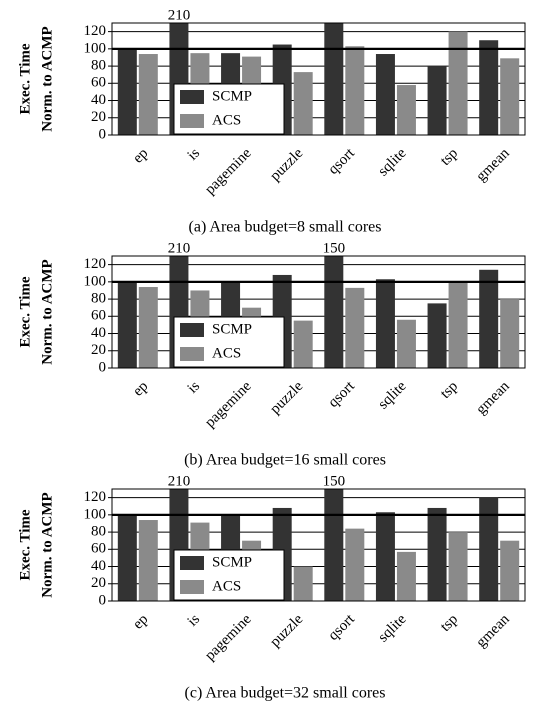 Image resolution: width=547 pixels, height=709 pixels. What do you see at coordinates (285, 460) in the screenshot?
I see `caption: (b) Area budget=16 small cores` at bounding box center [285, 460].